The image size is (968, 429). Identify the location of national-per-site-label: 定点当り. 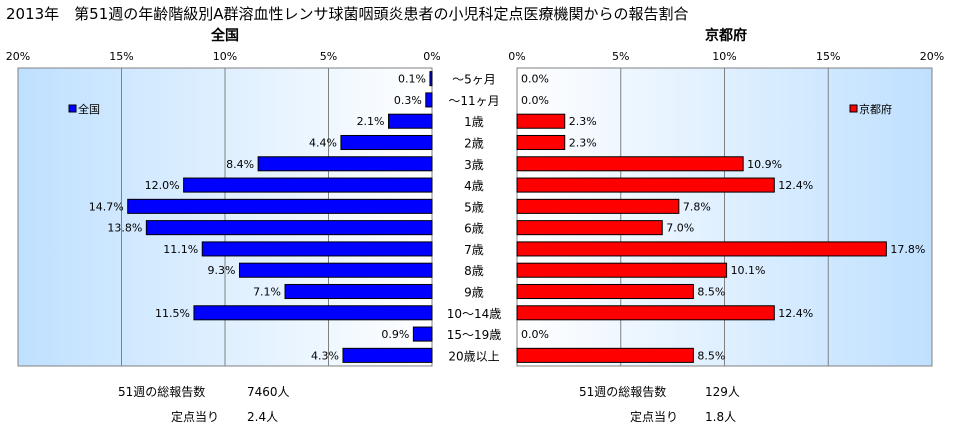
(195, 417).